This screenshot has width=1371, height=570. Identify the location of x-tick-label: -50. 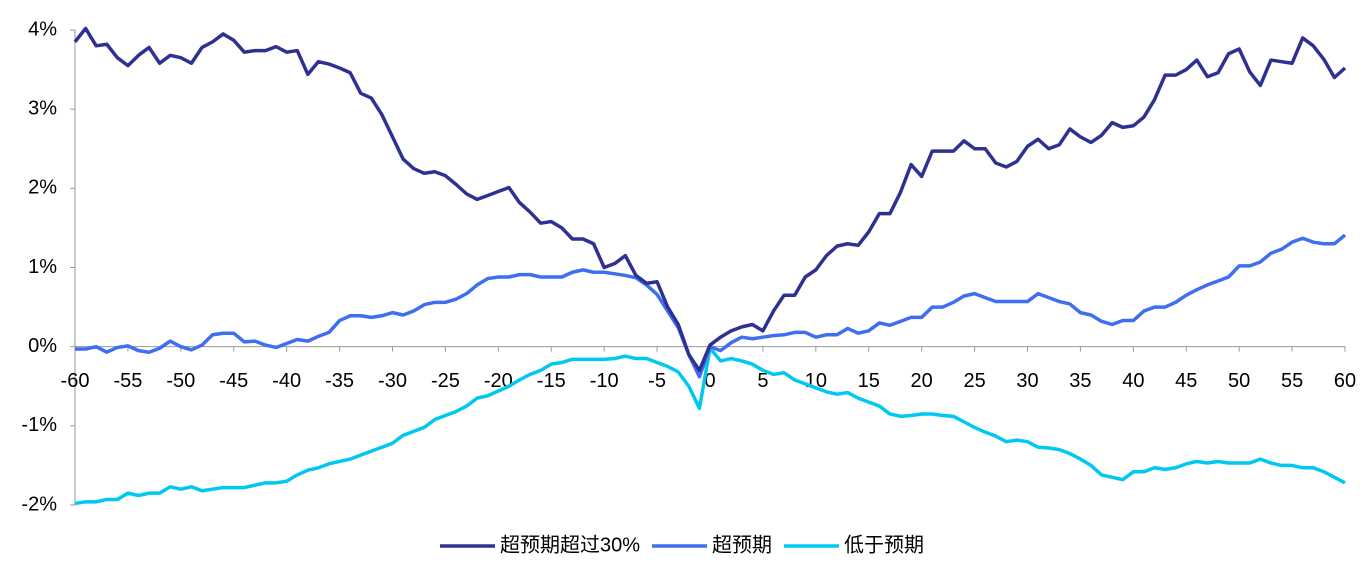
(180, 381).